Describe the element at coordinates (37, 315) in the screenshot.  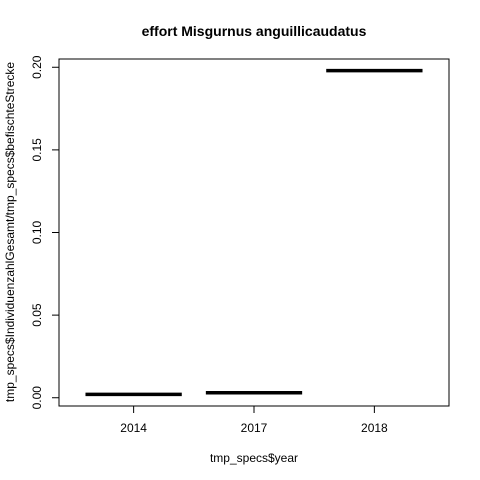
I see `y-tick-label: 0.05` at that location.